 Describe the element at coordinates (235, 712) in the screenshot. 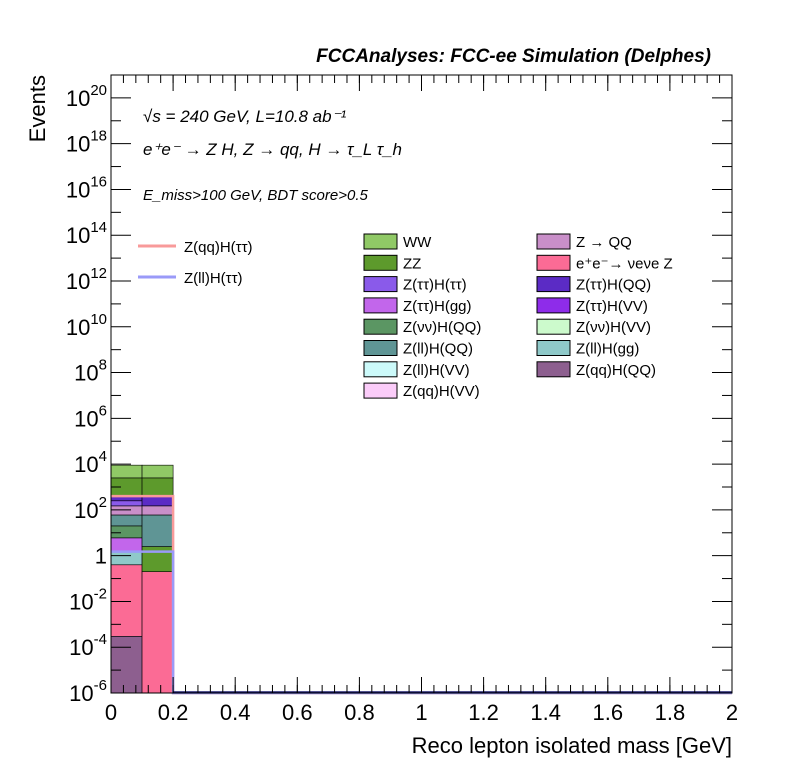

I see `x-tick-label: 0.4` at that location.